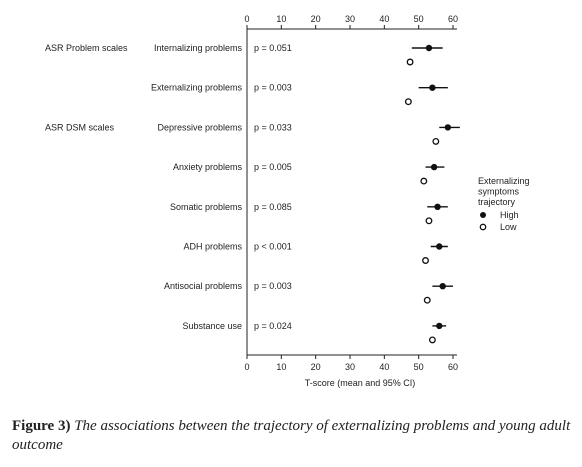 This screenshot has width=582, height=467. Describe the element at coordinates (86, 48) in the screenshot. I see `group-label: ASR Problem scales` at that location.